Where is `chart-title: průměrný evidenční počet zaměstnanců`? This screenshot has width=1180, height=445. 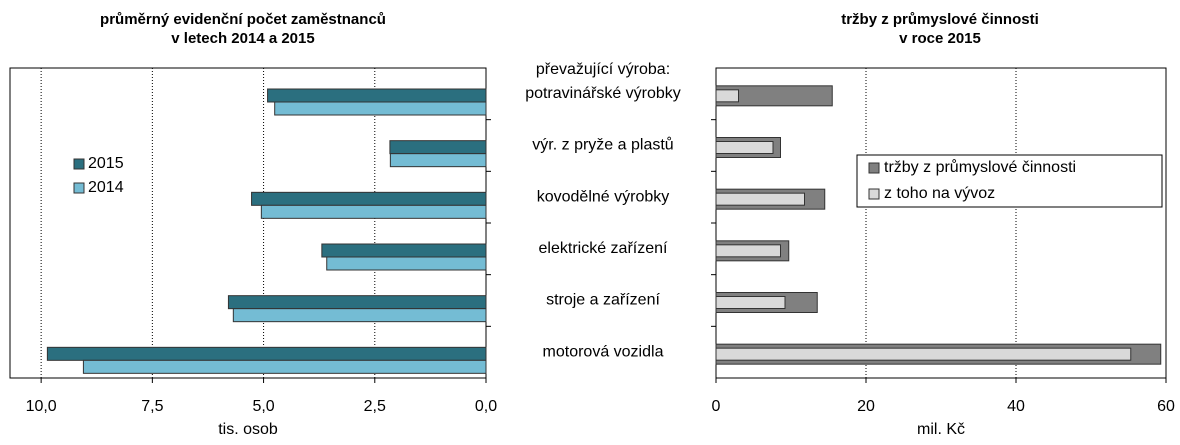
chart-title: průměrný evidenční počet zaměstnanců is located at coordinates (243, 19).